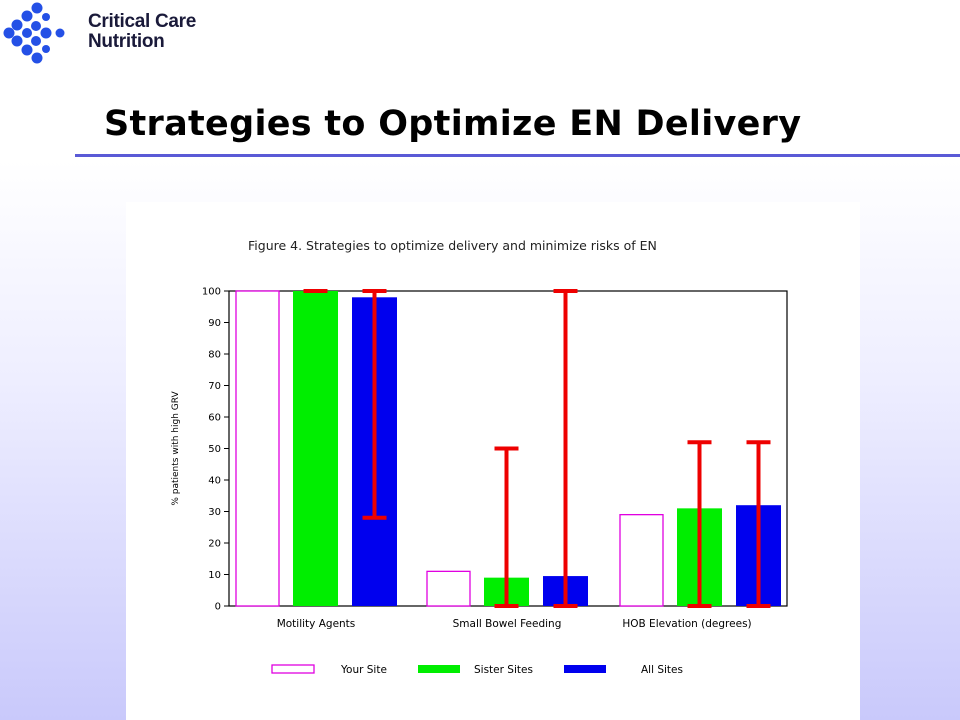 The height and width of the screenshot is (720, 960). Describe the element at coordinates (453, 124) in the screenshot. I see `slide-title: Strategies to Optimize EN Delivery` at that location.